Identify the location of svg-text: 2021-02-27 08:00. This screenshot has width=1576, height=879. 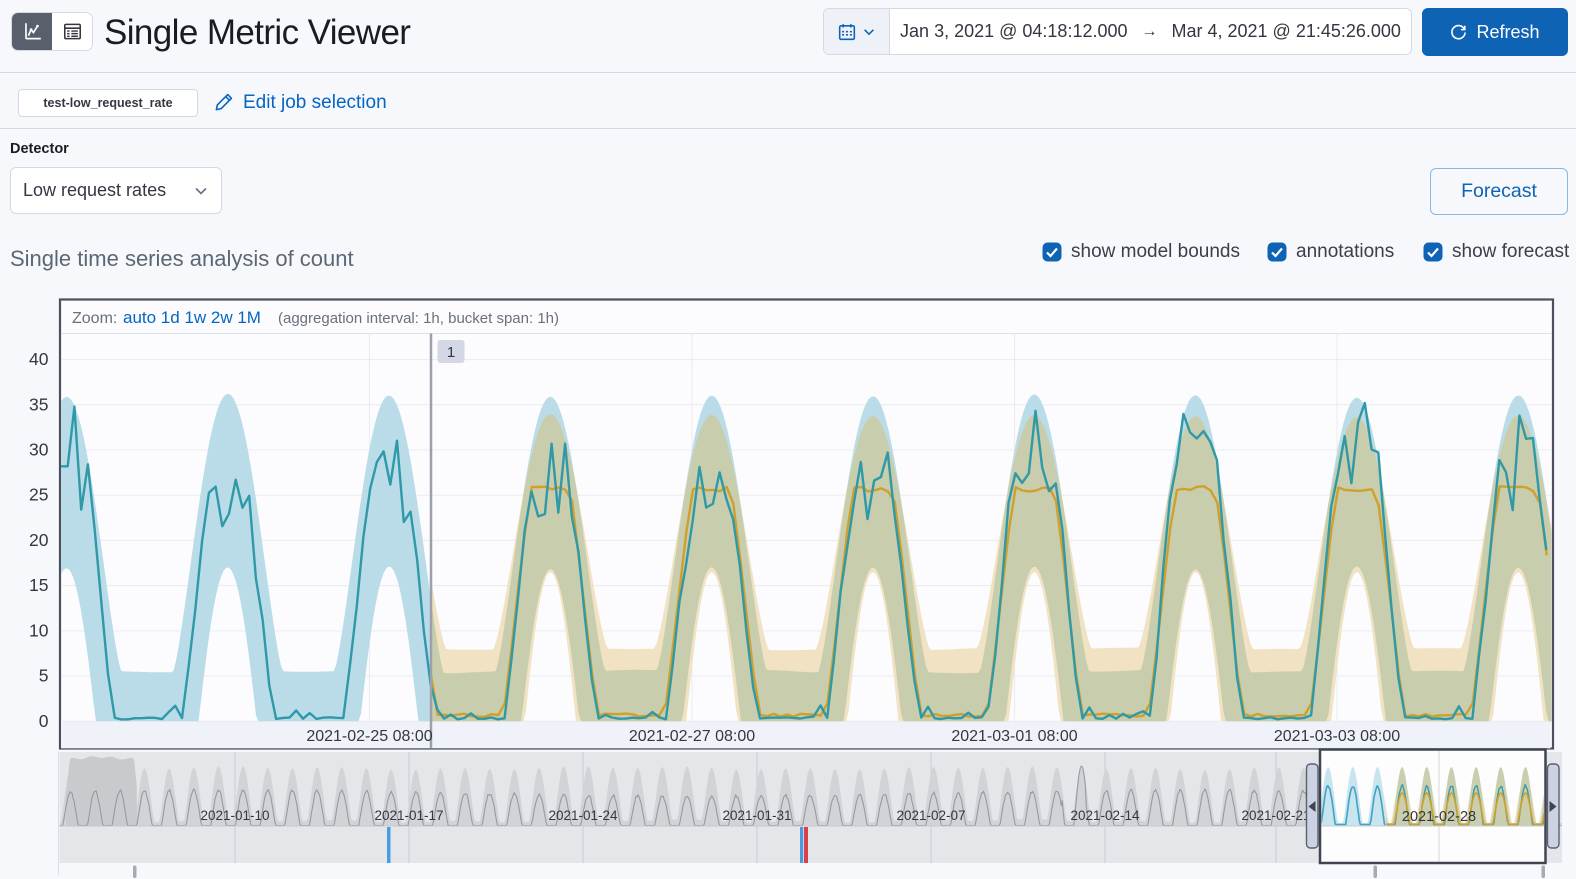
(692, 736).